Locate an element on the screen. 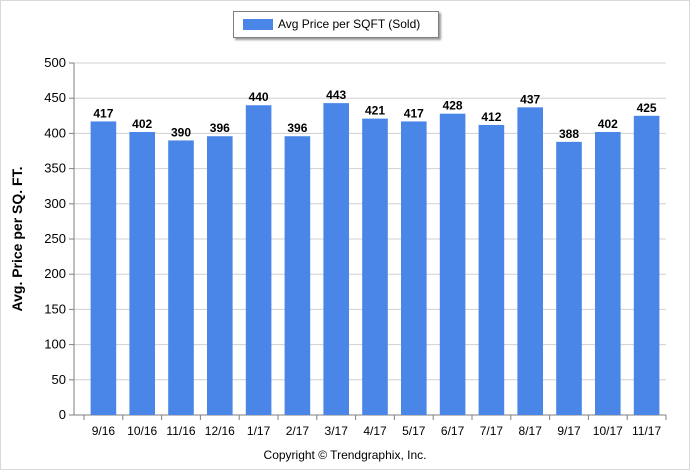 This screenshot has width=690, height=470. y-tick-label: 250 is located at coordinates (55, 238).